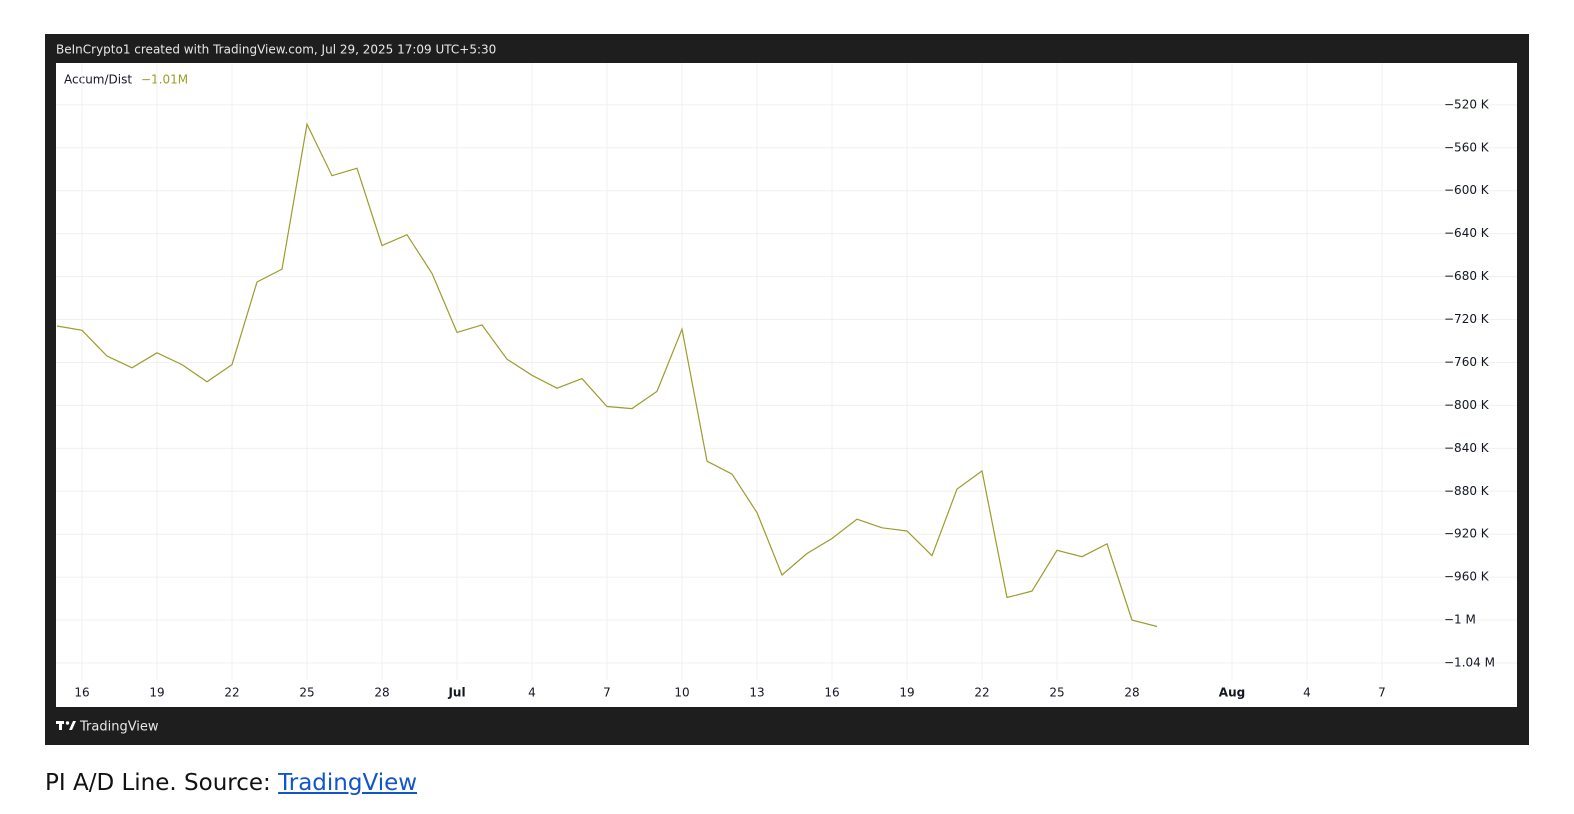 The height and width of the screenshot is (814, 1574). I want to click on y-tick-label: −800 K, so click(1467, 405).